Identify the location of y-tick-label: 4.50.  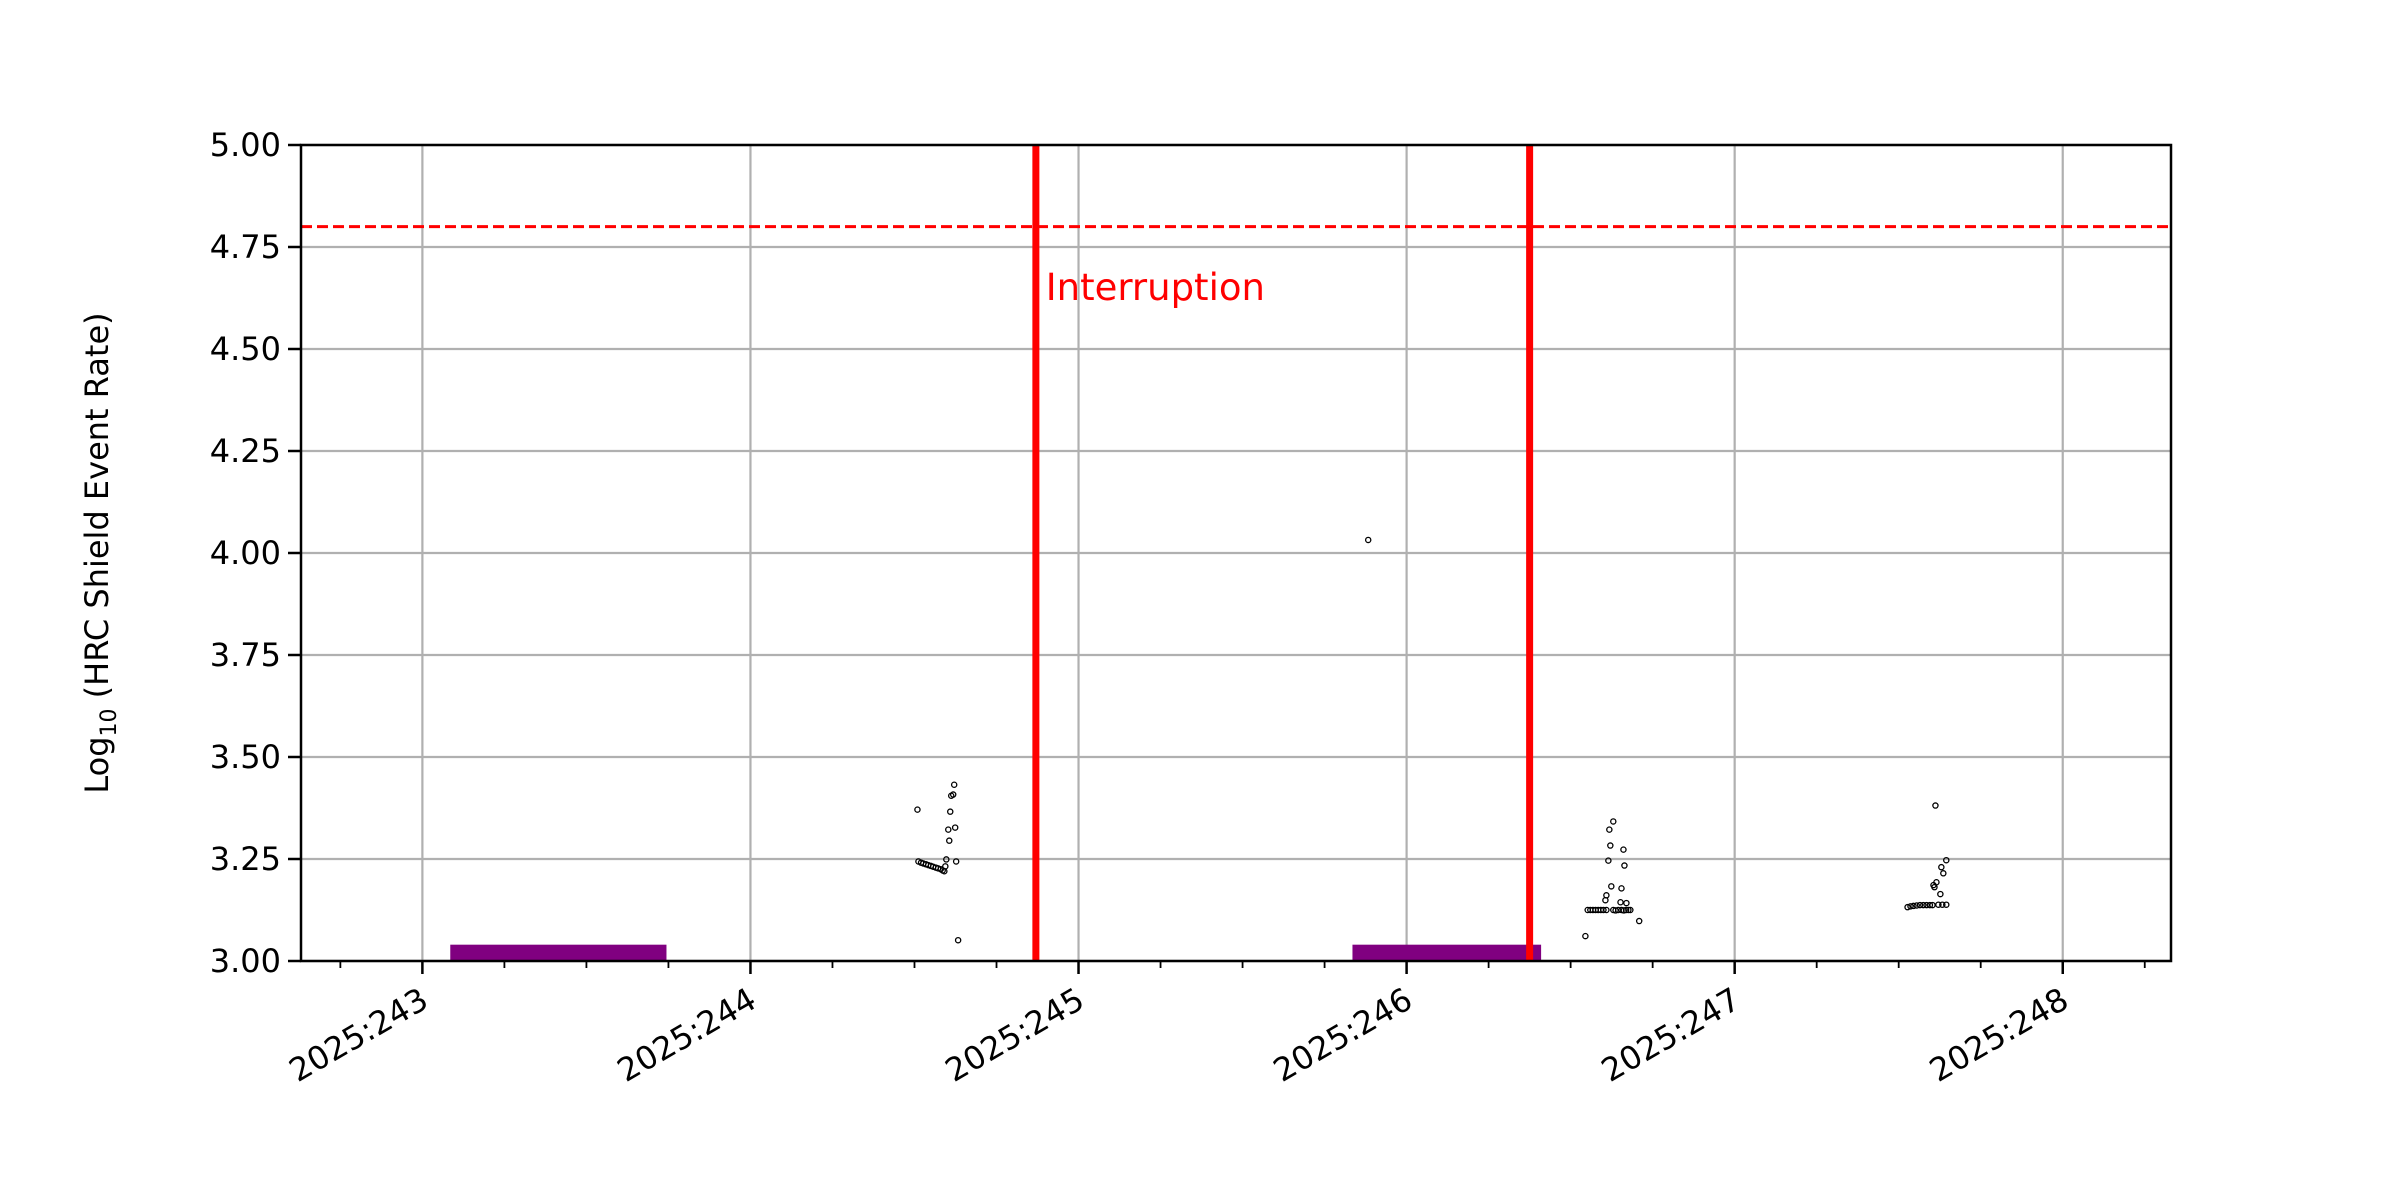
(245, 349).